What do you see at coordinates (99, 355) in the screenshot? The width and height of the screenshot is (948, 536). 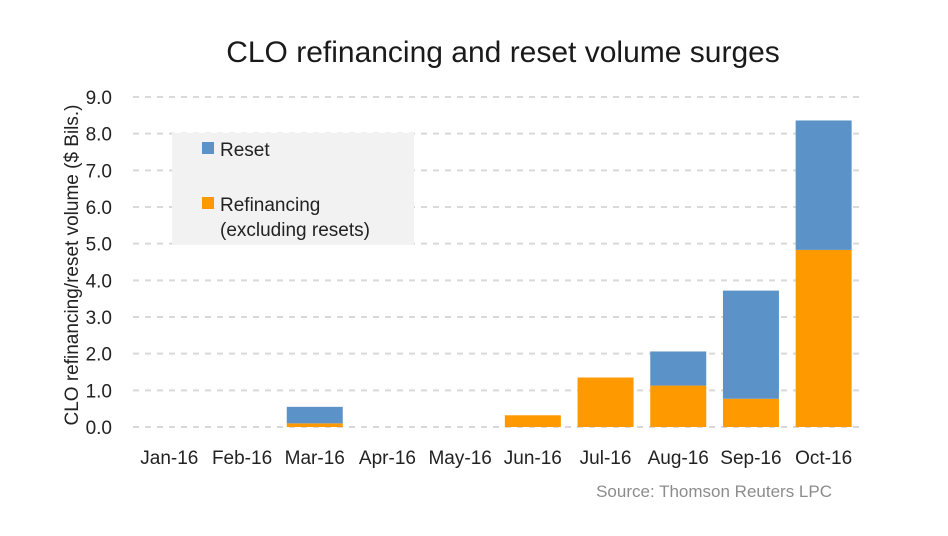 I see `y-tick-label: 2.0` at bounding box center [99, 355].